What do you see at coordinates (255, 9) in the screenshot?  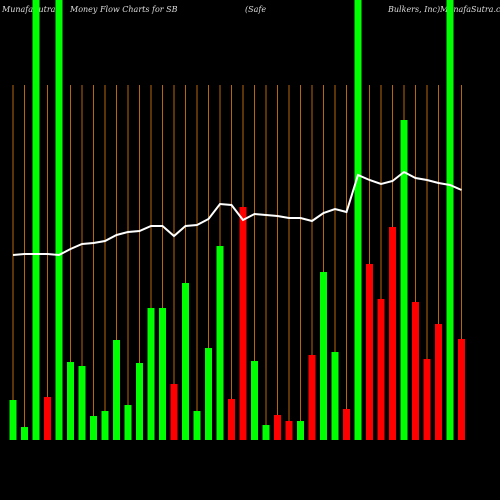 I see `title-part: (Safe` at bounding box center [255, 9].